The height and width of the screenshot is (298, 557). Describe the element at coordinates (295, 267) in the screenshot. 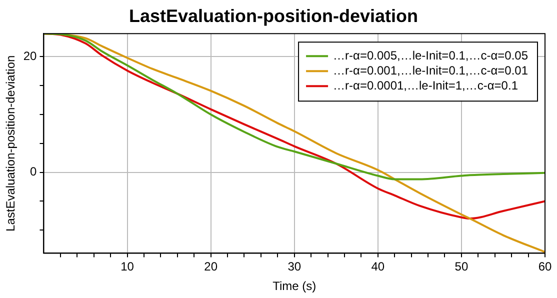

I see `x-tick-label: 30` at that location.